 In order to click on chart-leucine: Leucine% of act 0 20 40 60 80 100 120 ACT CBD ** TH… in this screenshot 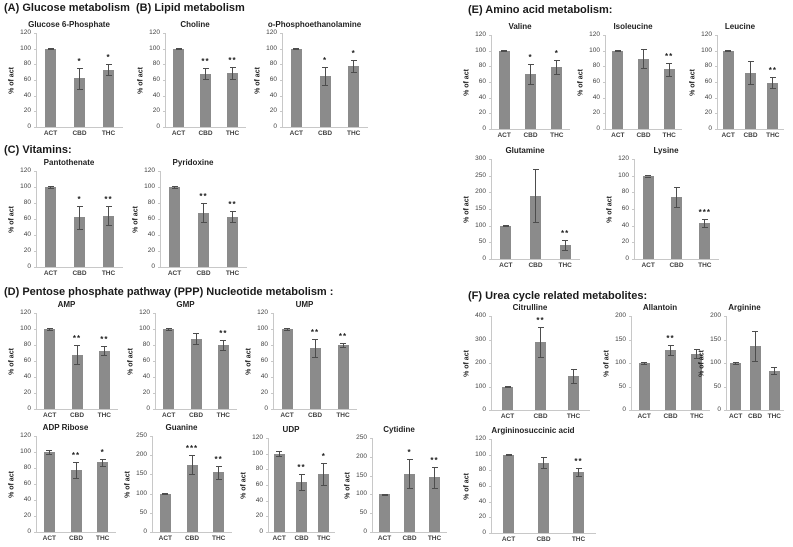, I will do `click(740, 82)`.